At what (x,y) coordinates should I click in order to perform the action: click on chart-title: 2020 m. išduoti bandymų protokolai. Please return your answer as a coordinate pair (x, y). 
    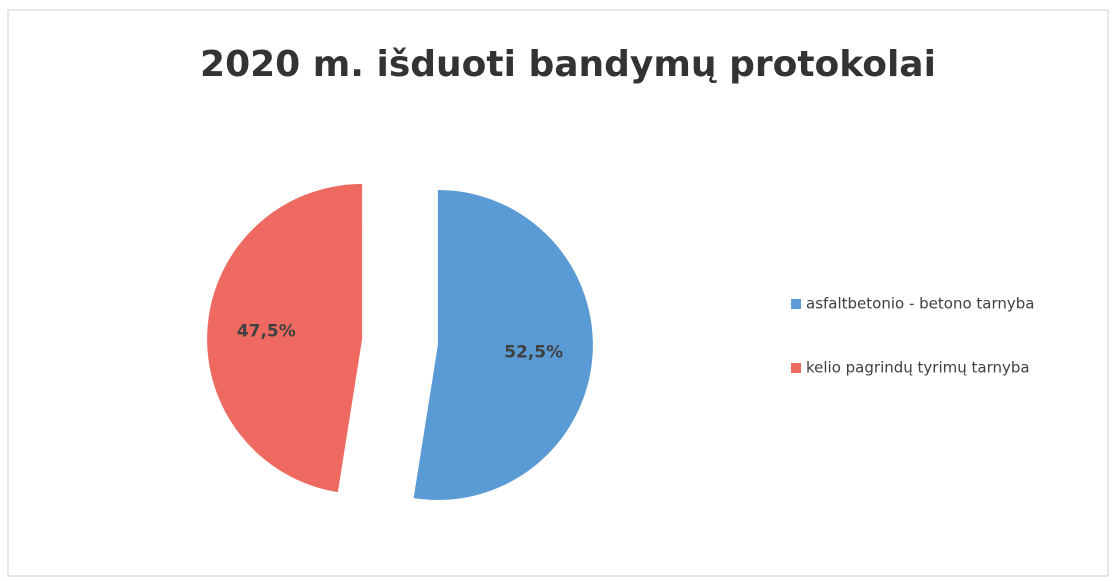
    Looking at the image, I should click on (568, 64).